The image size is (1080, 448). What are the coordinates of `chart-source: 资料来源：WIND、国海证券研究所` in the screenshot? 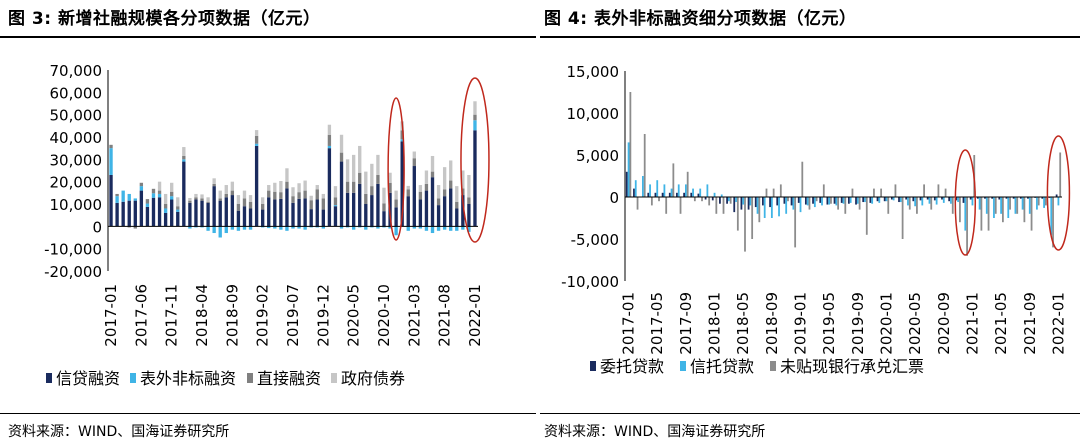 It's located at (119, 432).